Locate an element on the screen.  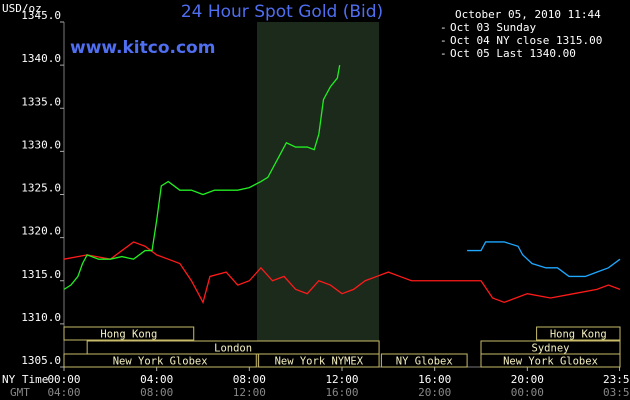
y-tick-label: 1335.0 is located at coordinates (41, 101).